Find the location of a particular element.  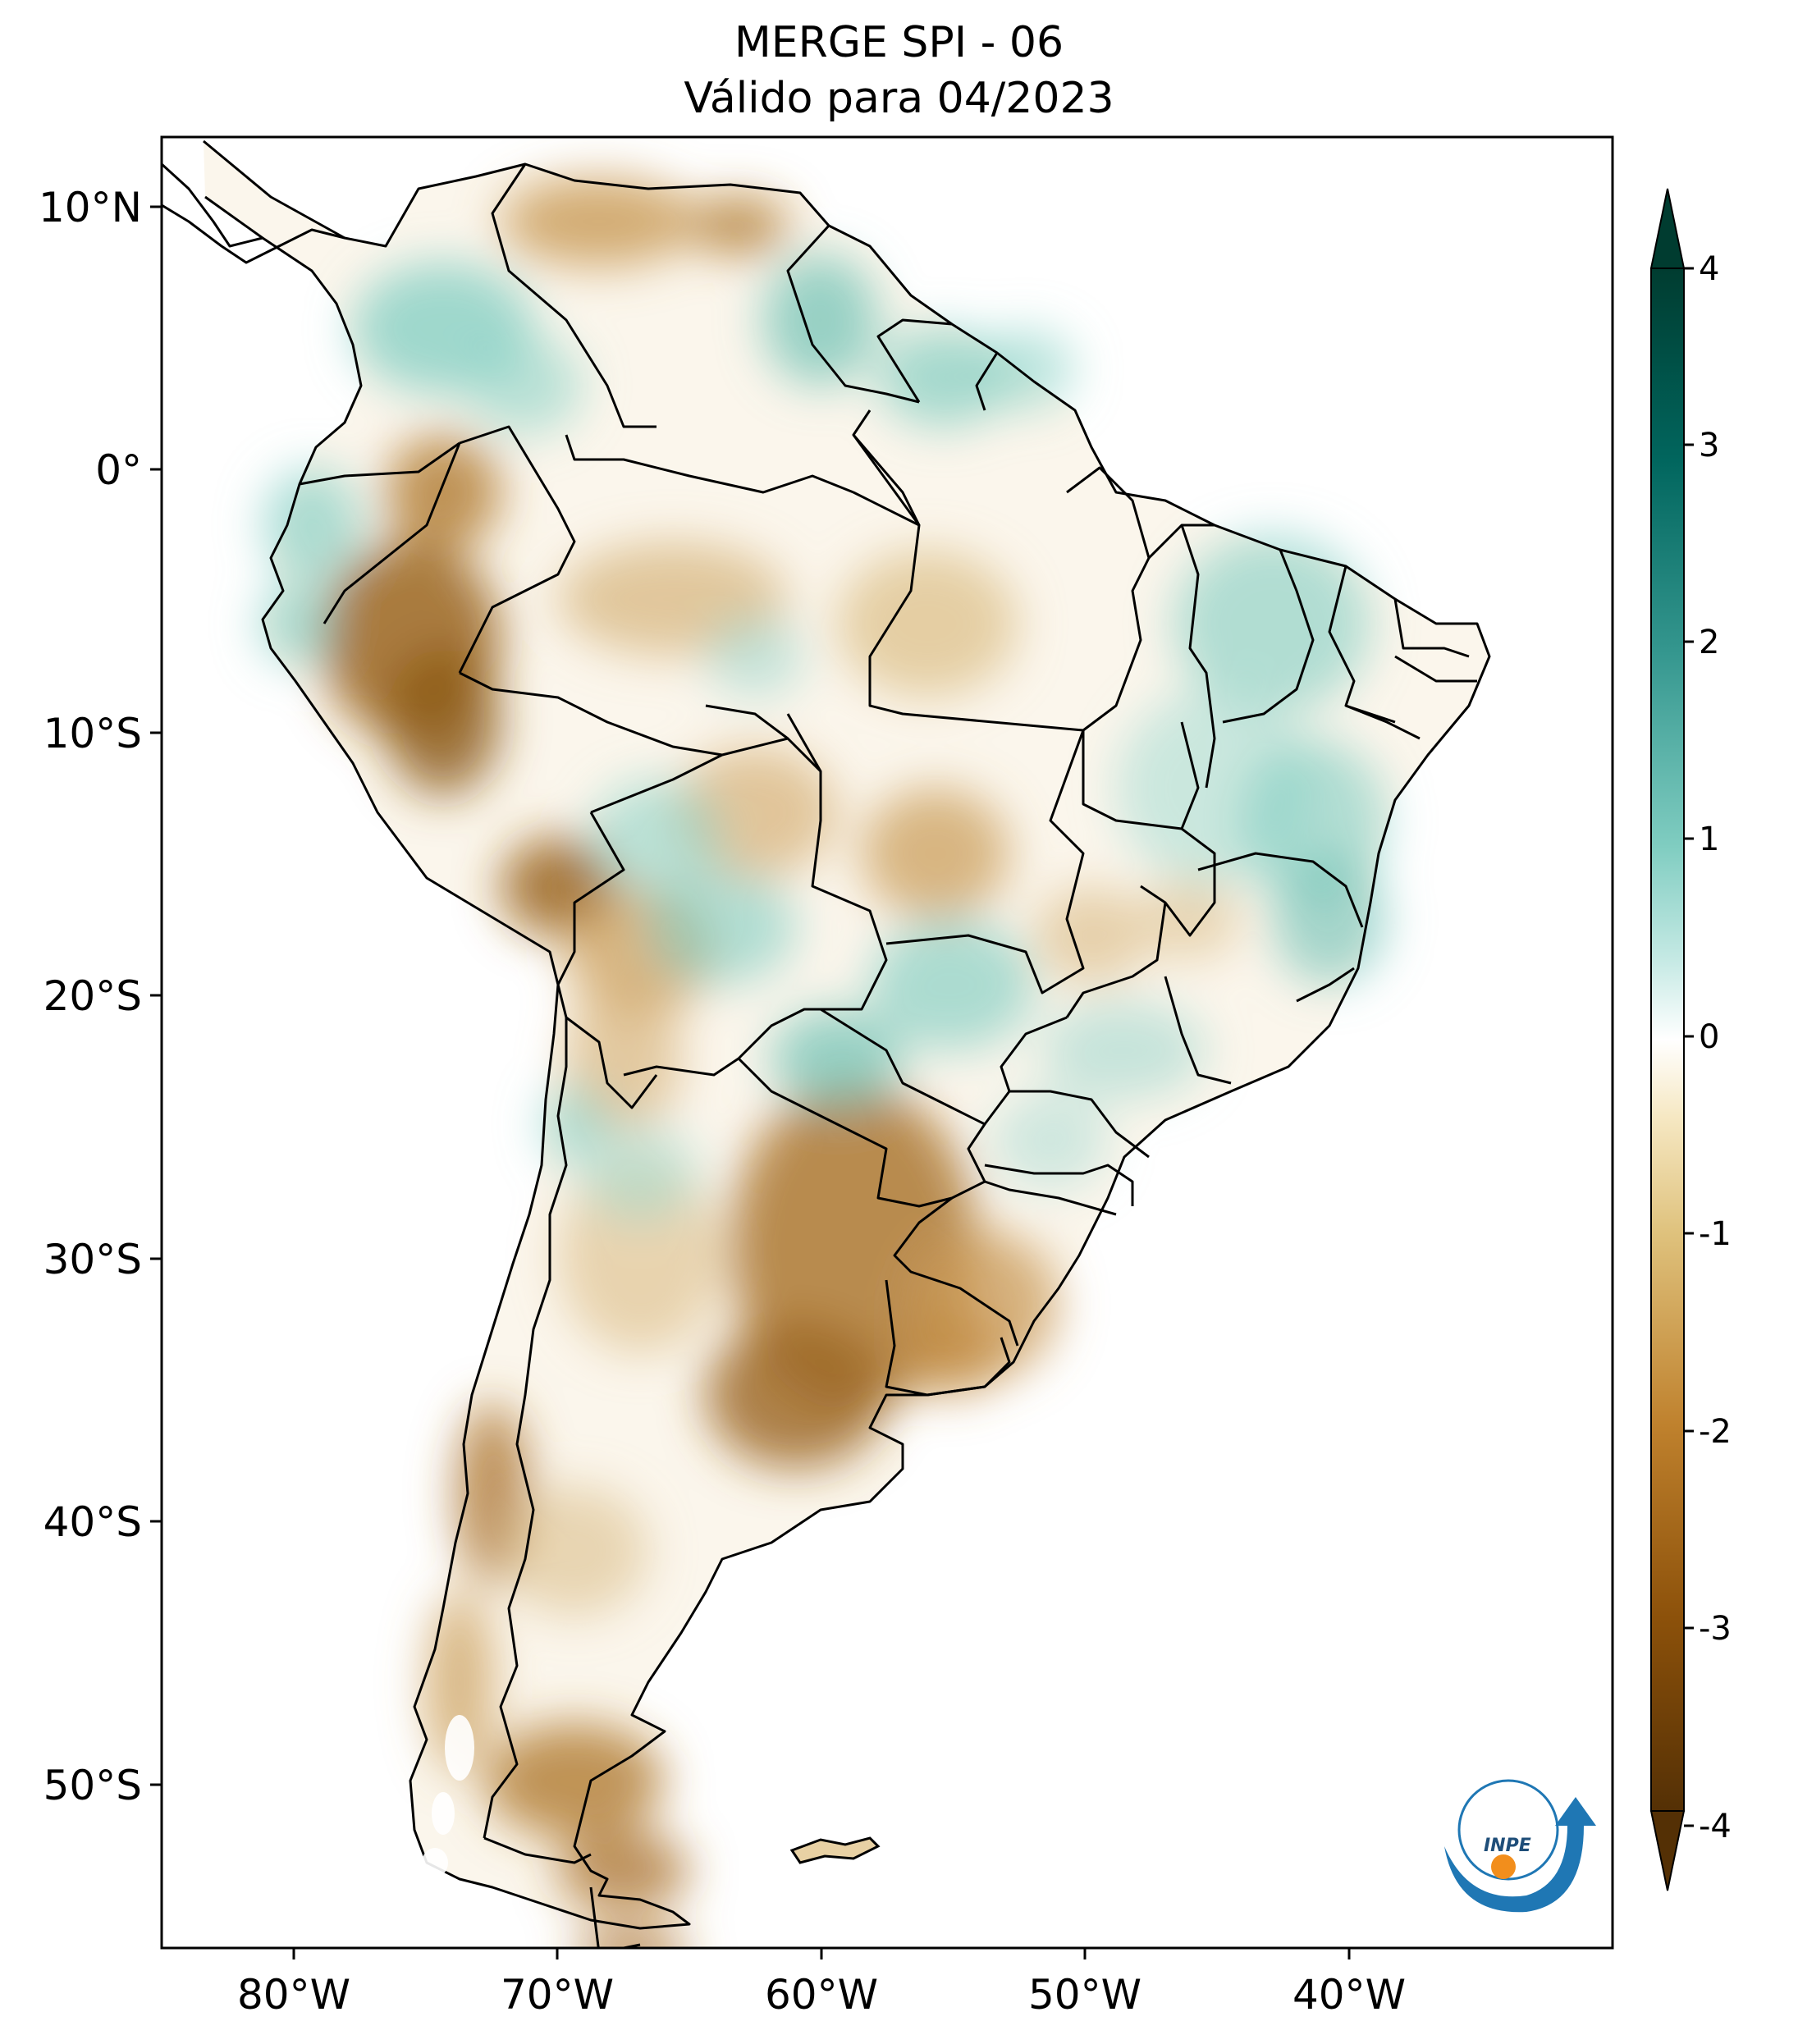

latitude-axis: 10°N 0° 10°S 20°S 30°S 40°S 50°S is located at coordinates (100, 996).